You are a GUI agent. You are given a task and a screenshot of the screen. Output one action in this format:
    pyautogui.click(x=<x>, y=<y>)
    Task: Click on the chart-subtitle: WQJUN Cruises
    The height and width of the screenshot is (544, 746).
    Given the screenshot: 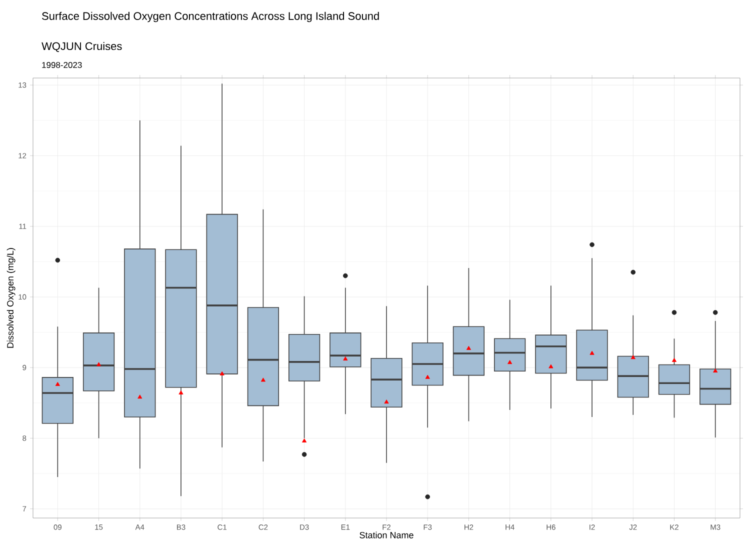 What is the action you would take?
    pyautogui.click(x=82, y=47)
    